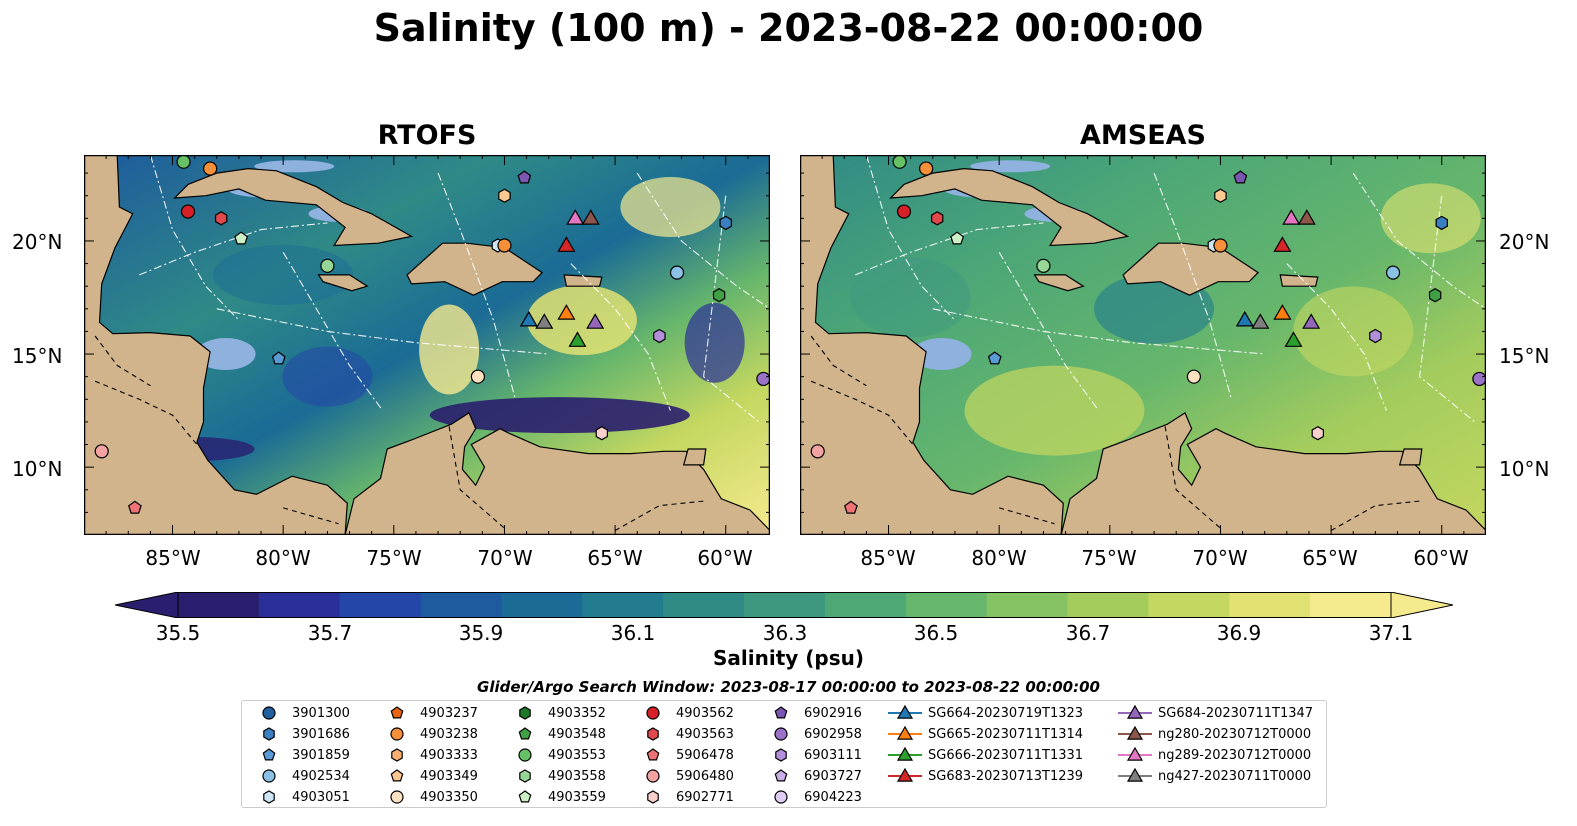 This screenshot has width=1577, height=826. What do you see at coordinates (941, 354) in the screenshot?
I see `shelf-area` at bounding box center [941, 354].